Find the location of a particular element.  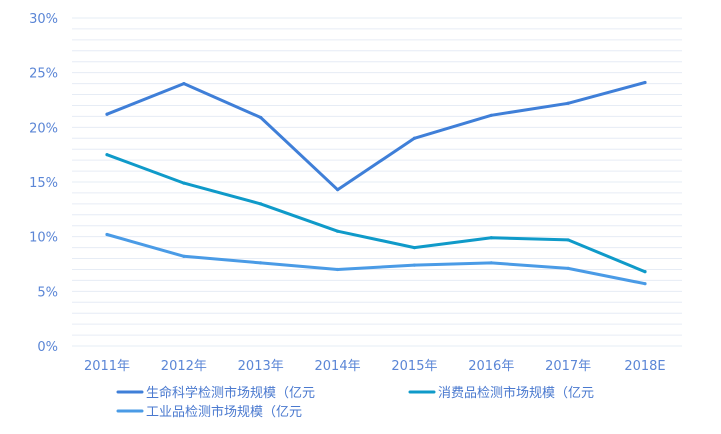

y-axis-ticks: 0% 5% 10% 15% 20% 25% 30% is located at coordinates (43, 183).